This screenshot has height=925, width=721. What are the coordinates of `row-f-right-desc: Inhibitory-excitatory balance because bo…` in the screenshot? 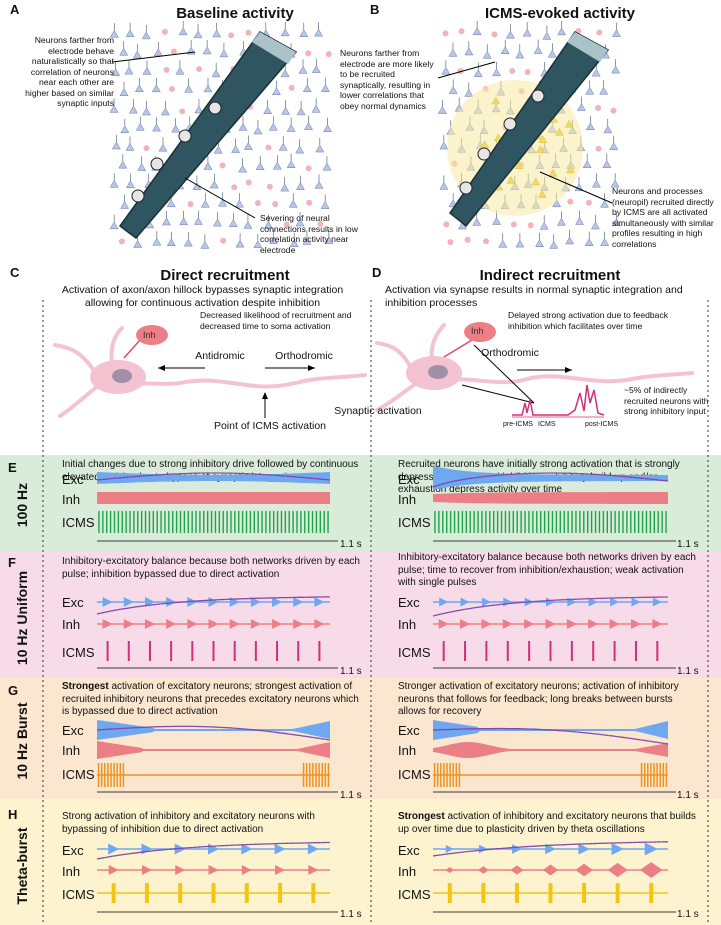 It's located at (547, 570).